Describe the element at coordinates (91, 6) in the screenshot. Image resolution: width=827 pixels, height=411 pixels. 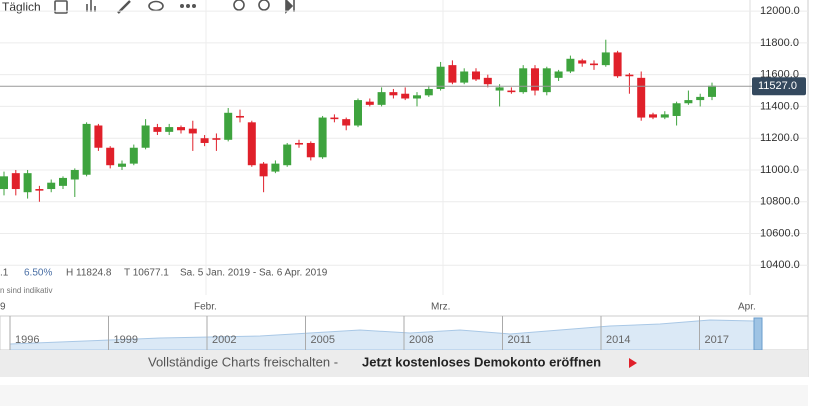
I see `bar-icon` at that location.